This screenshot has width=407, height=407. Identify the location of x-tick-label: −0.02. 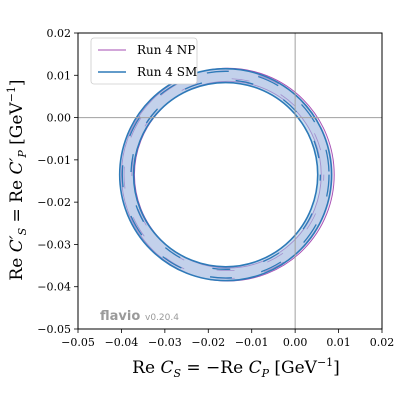
(208, 342).